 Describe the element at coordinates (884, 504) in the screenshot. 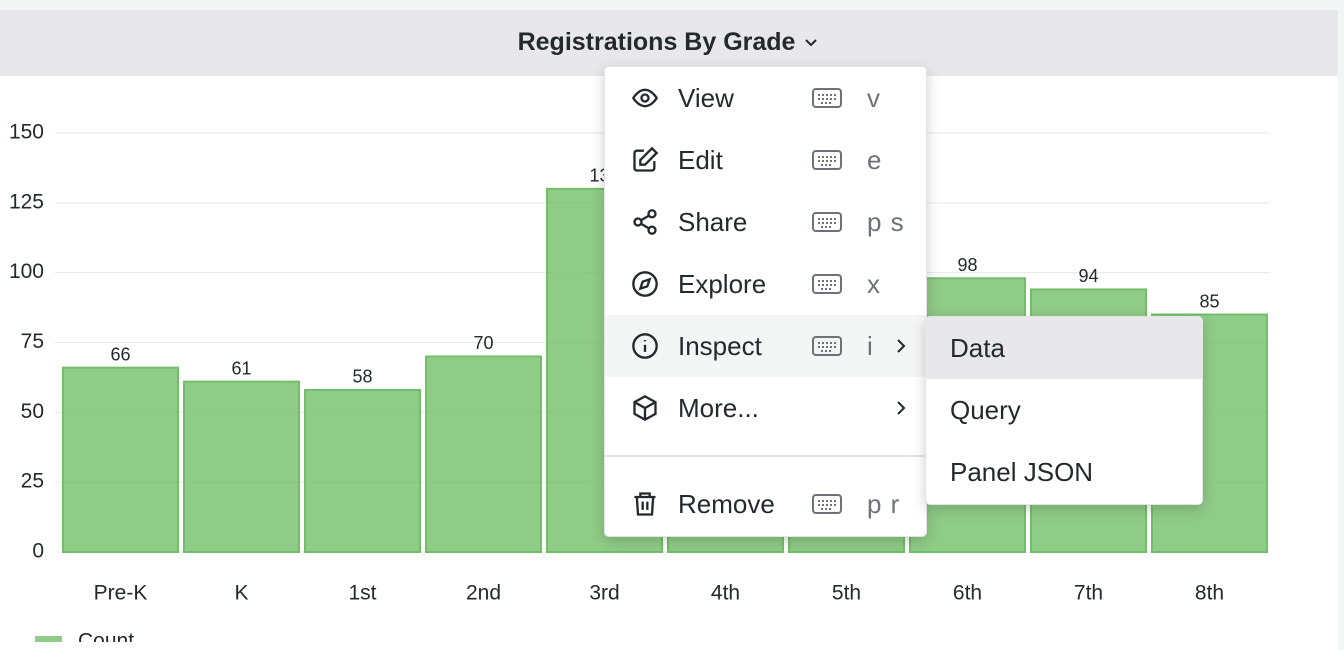

I see `menu-shortcut: p r` at that location.